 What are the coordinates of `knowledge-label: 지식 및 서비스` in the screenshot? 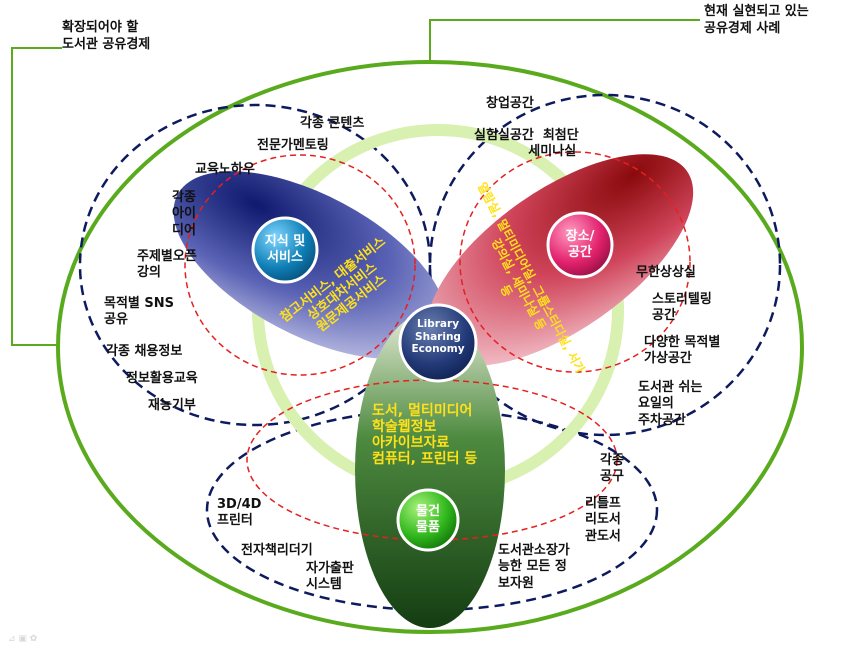 It's located at (285, 249).